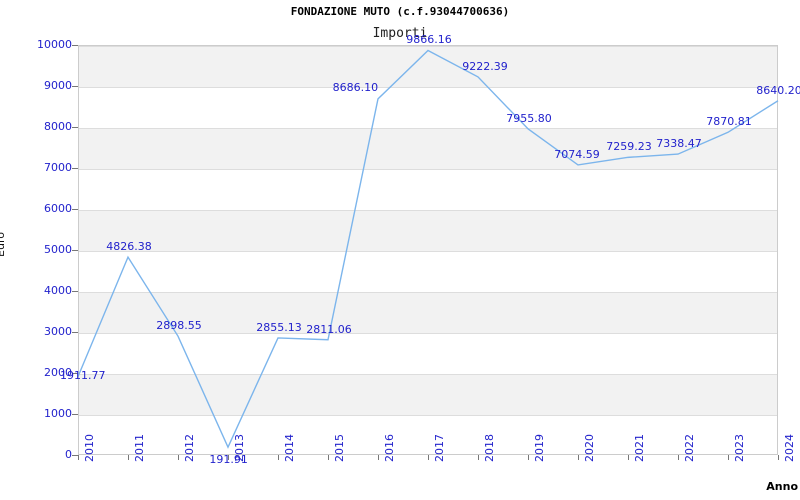 This screenshot has width=800, height=500. What do you see at coordinates (58, 85) in the screenshot?
I see `y-tick-label: 9000` at bounding box center [58, 85].